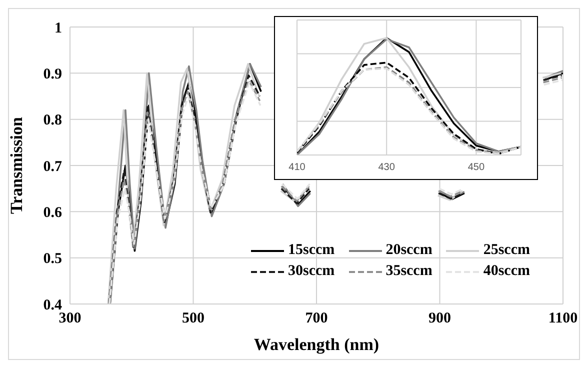 Image resolution: width=587 pixels, height=368 pixels. I want to click on y-axis-title: Transmission, so click(16, 165).